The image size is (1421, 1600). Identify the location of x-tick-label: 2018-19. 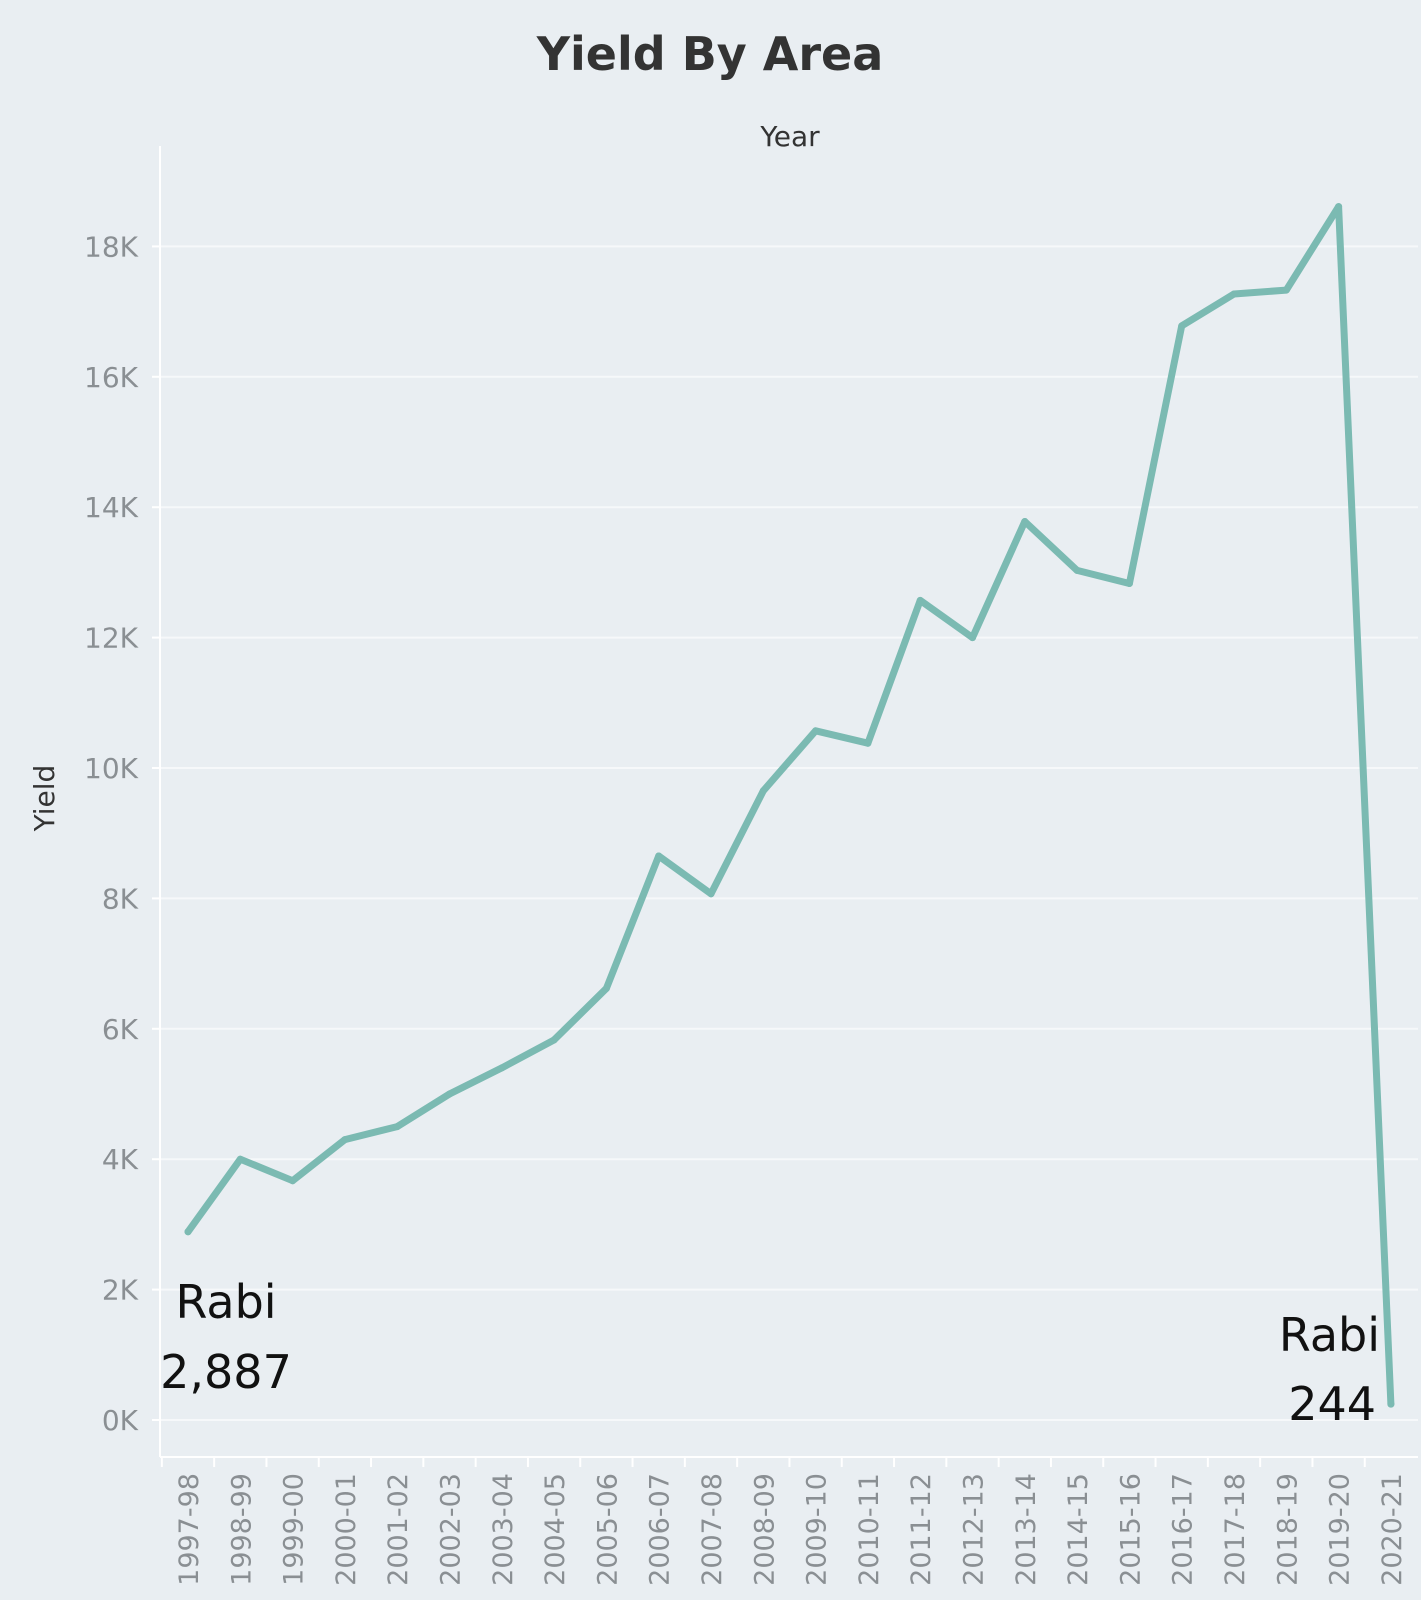
(1287, 1529).